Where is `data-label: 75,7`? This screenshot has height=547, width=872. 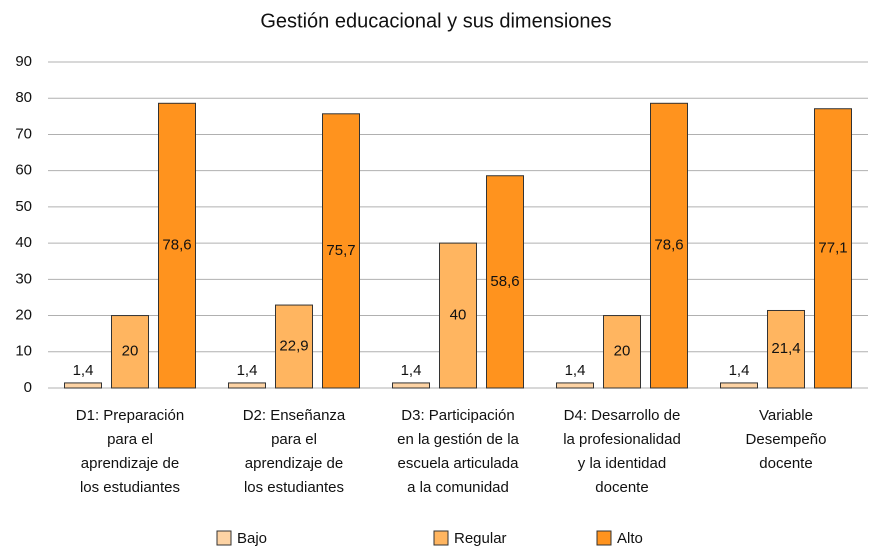 data-label: 75,7 is located at coordinates (340, 250).